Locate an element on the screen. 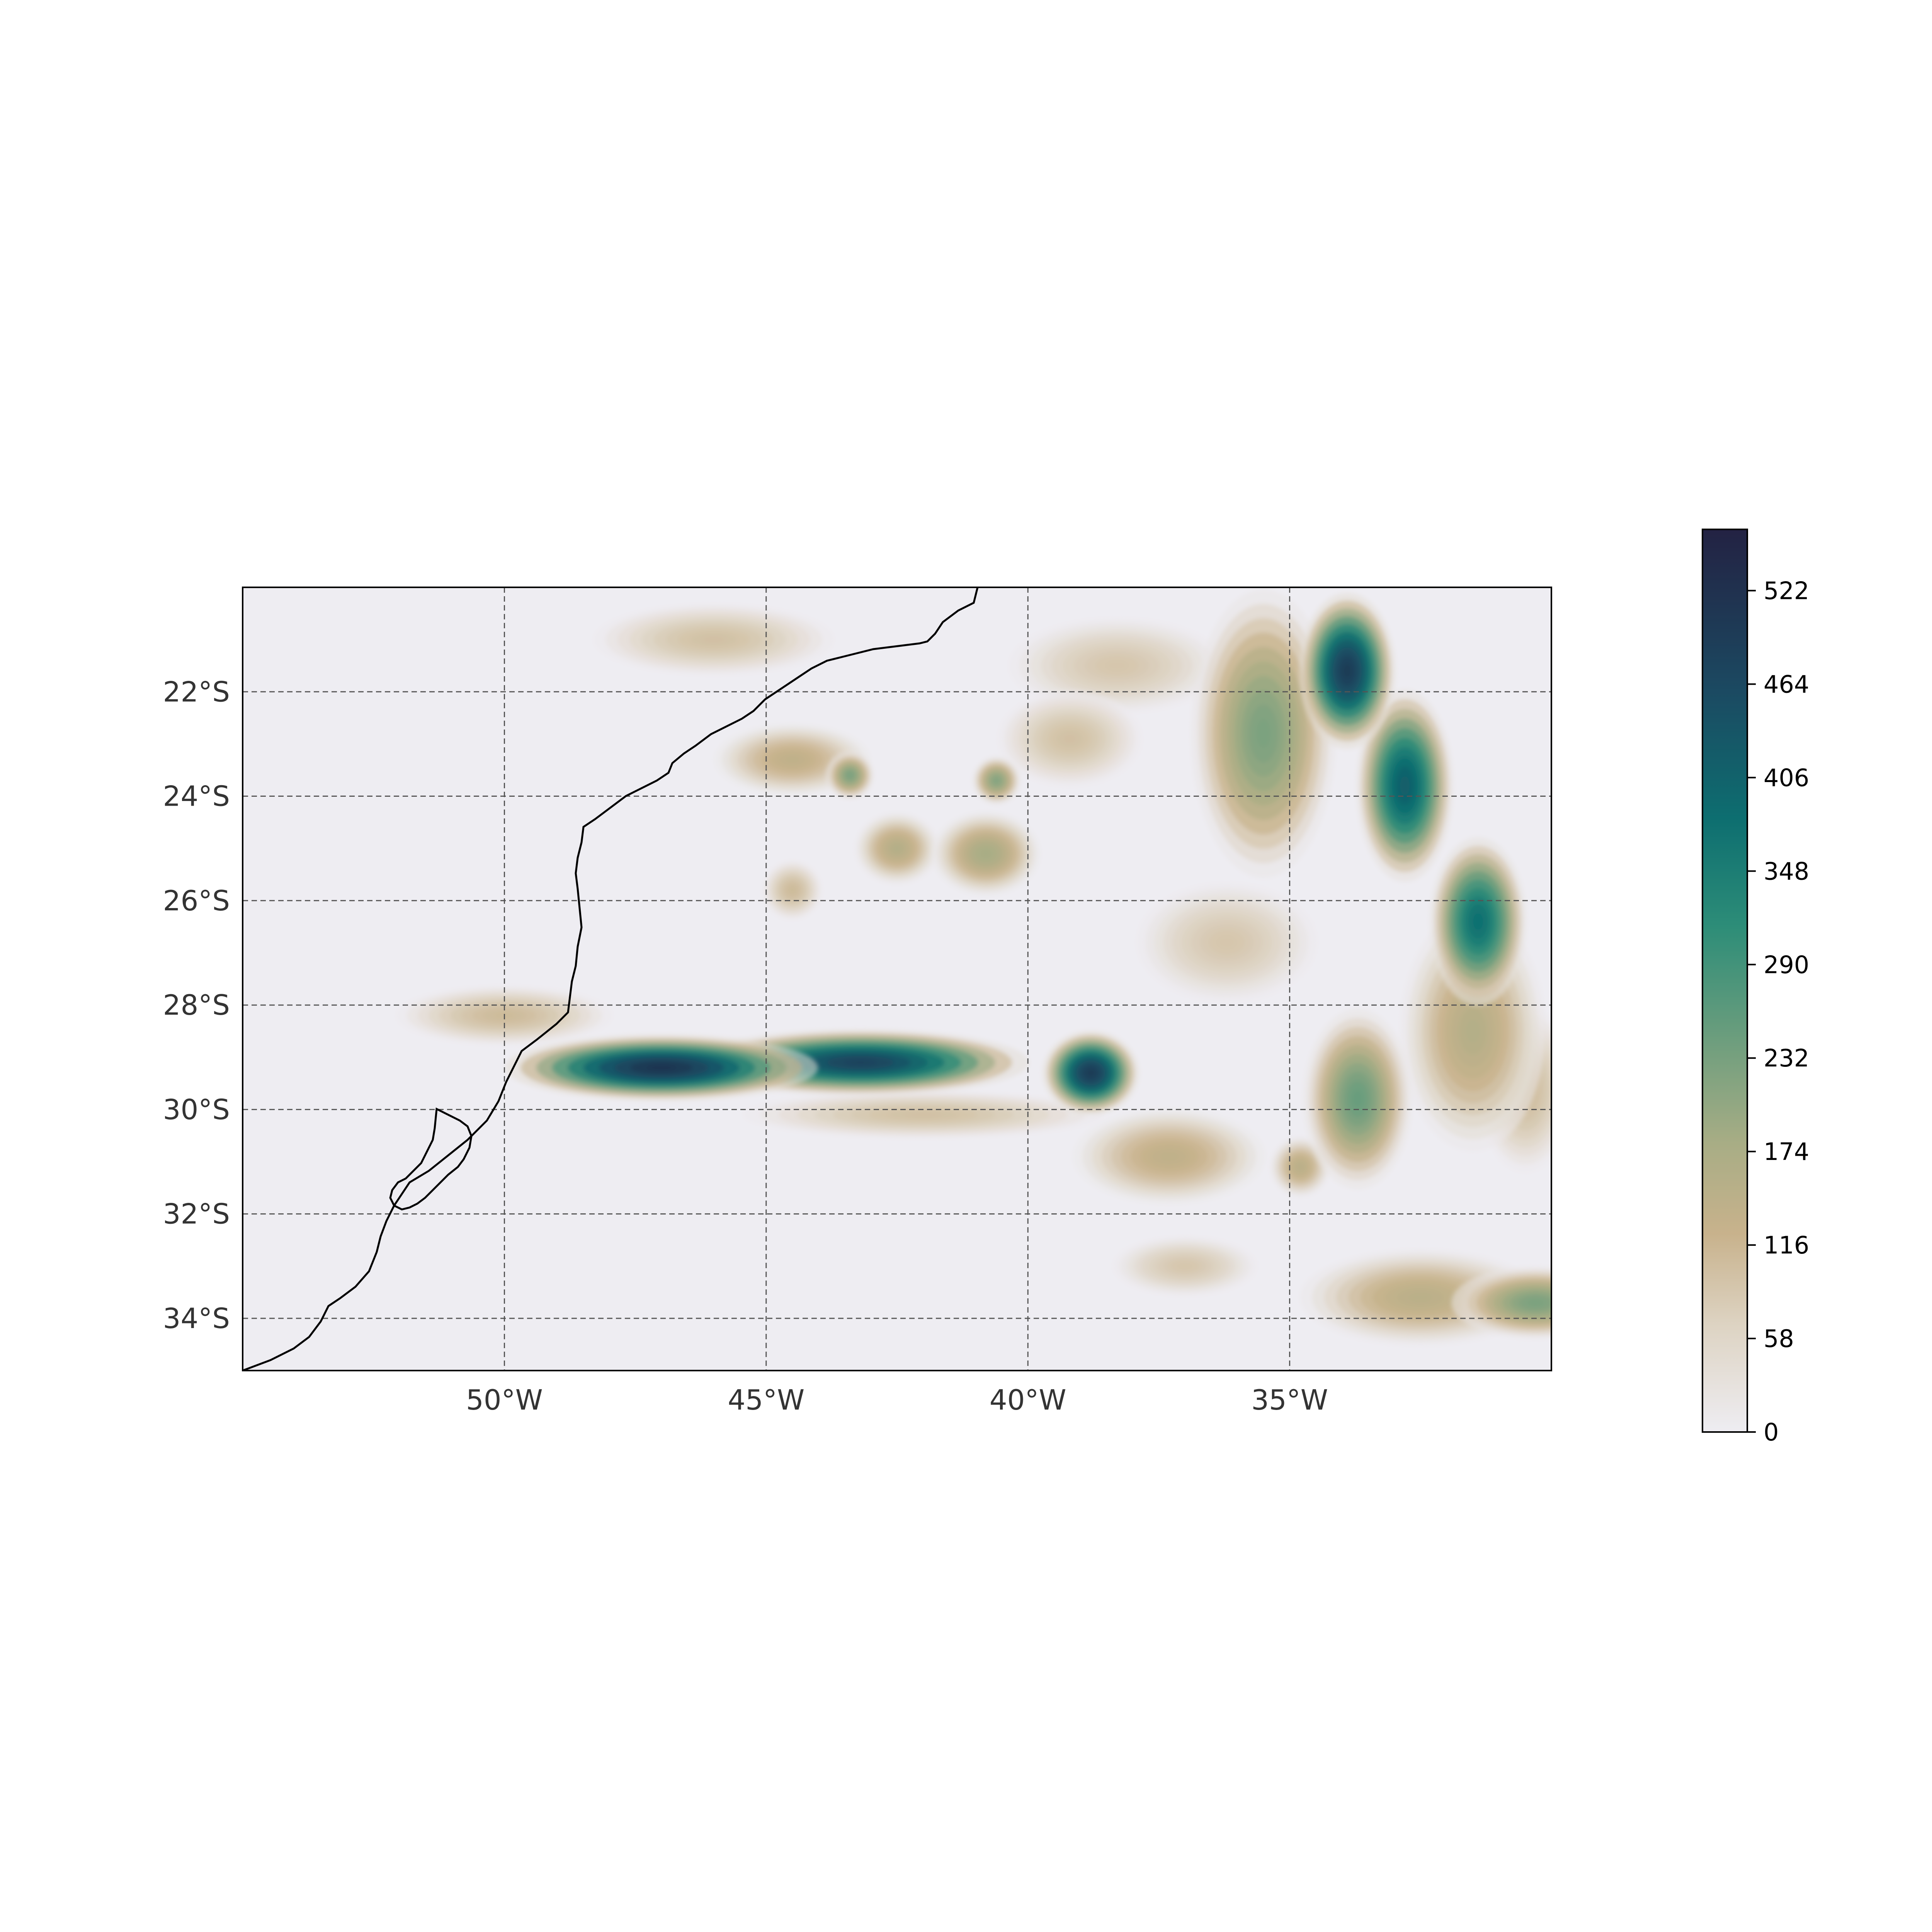  lat-tick-label: 34°S is located at coordinates (197, 1319).